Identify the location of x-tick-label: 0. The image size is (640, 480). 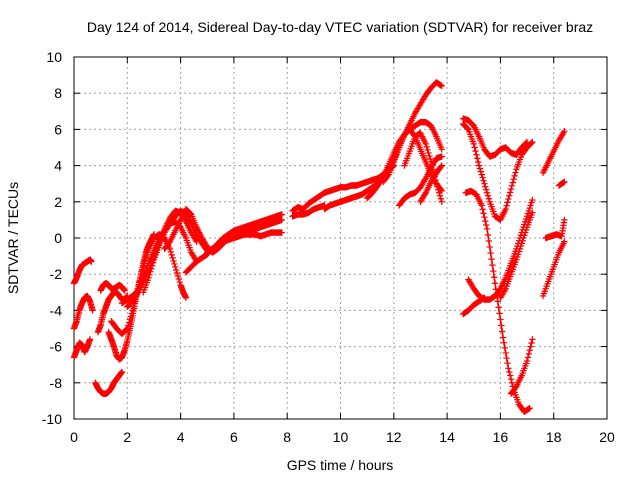
(74, 437).